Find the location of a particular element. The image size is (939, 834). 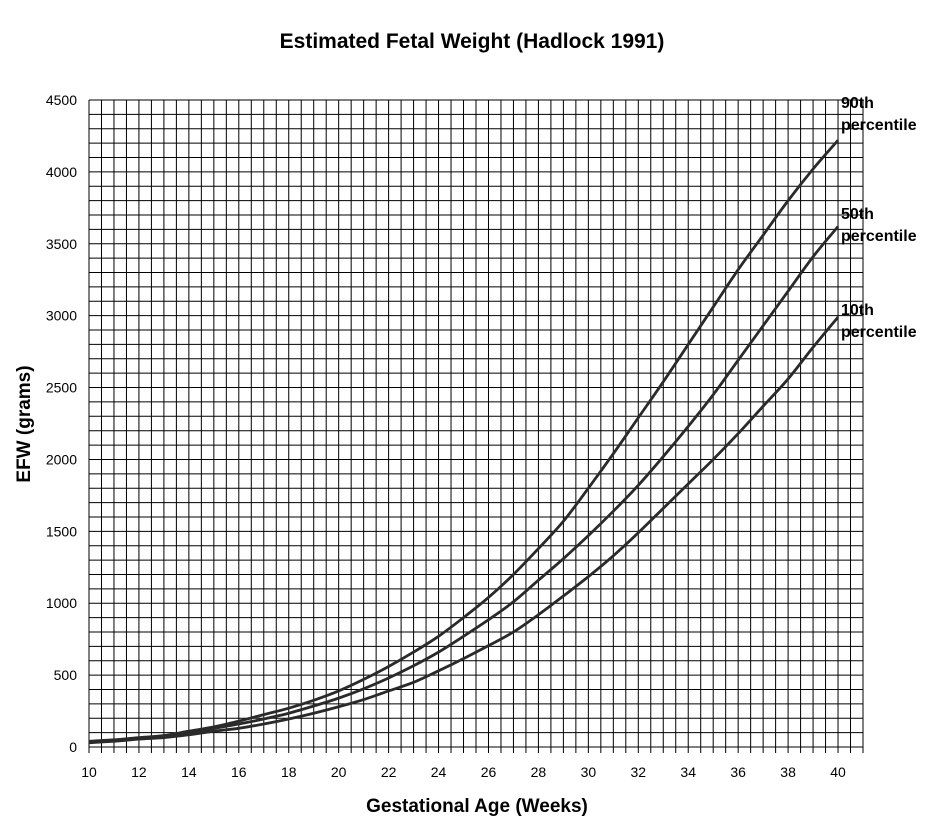

x-tick-label: 14 is located at coordinates (189, 772).